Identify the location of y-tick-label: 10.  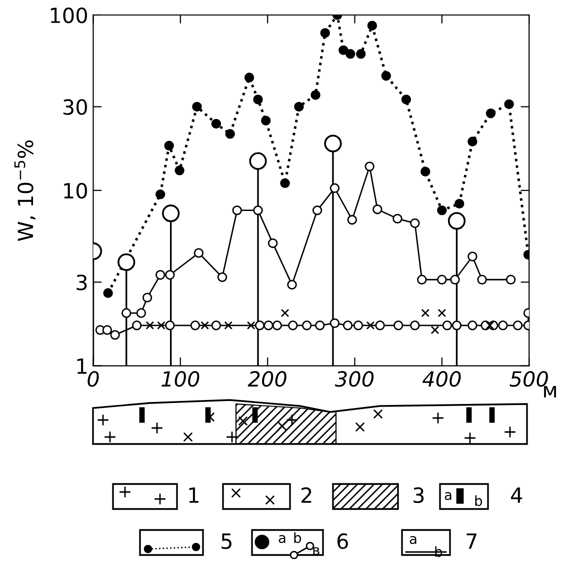
(75, 190).